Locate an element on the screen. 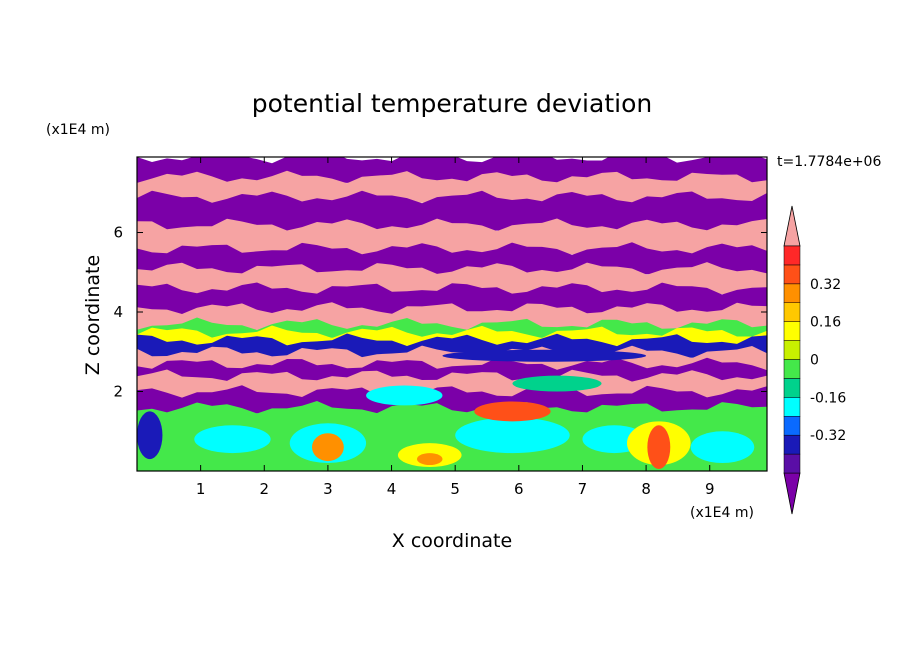 The height and width of the screenshot is (654, 904). x-axis-label: X coordinate is located at coordinates (452, 541).